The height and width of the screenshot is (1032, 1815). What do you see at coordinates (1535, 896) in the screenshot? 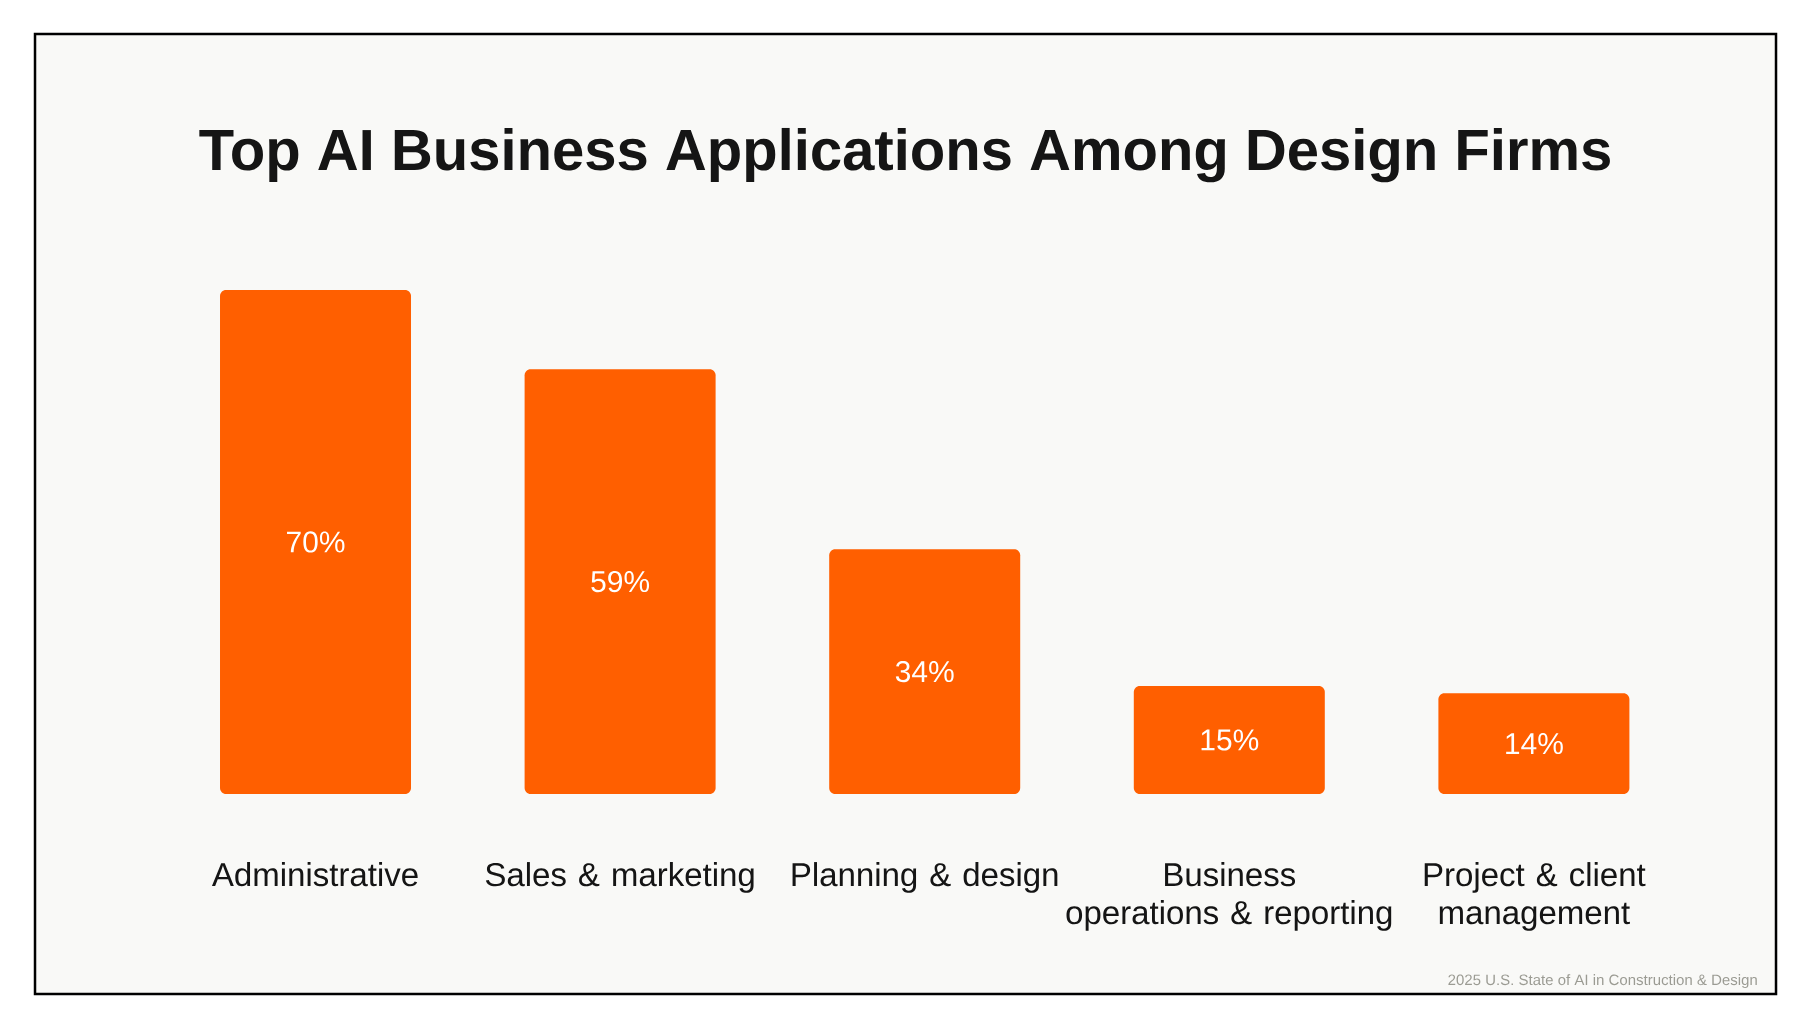
I see `x-tick-label: Project & client management` at bounding box center [1535, 896].